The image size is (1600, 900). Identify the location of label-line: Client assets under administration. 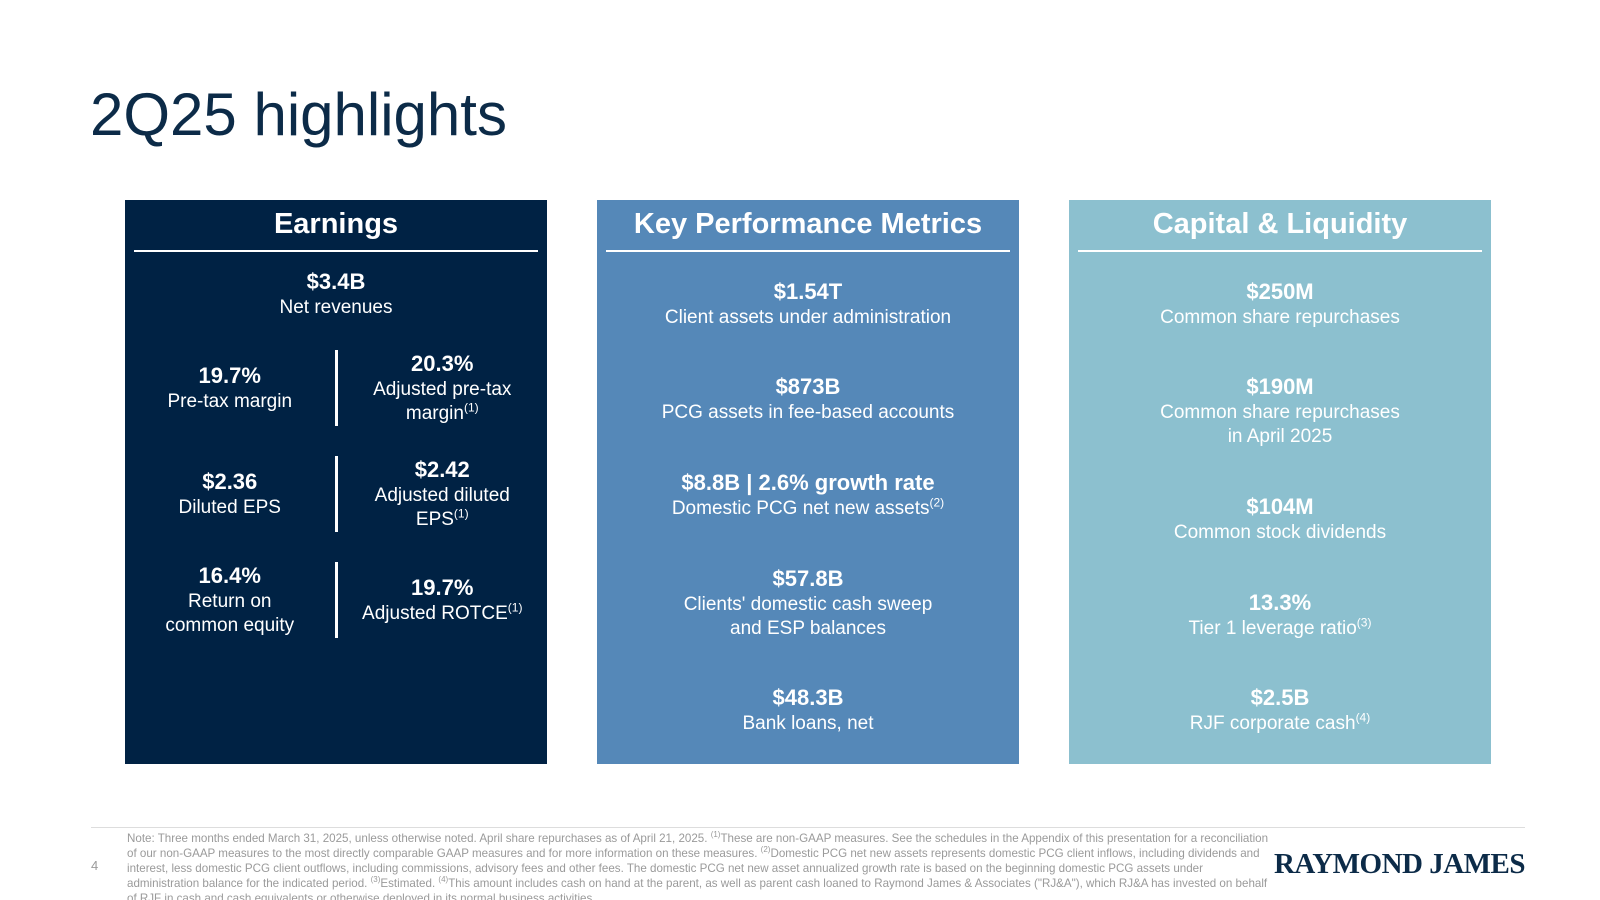
(808, 318).